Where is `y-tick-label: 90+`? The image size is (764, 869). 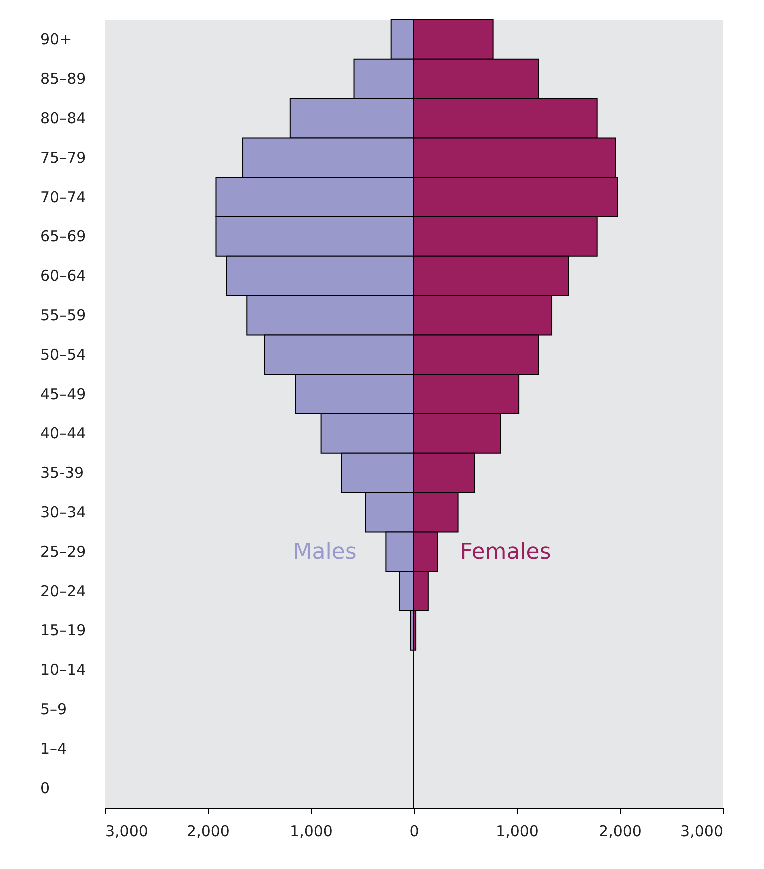 y-tick-label: 90+ is located at coordinates (56, 39).